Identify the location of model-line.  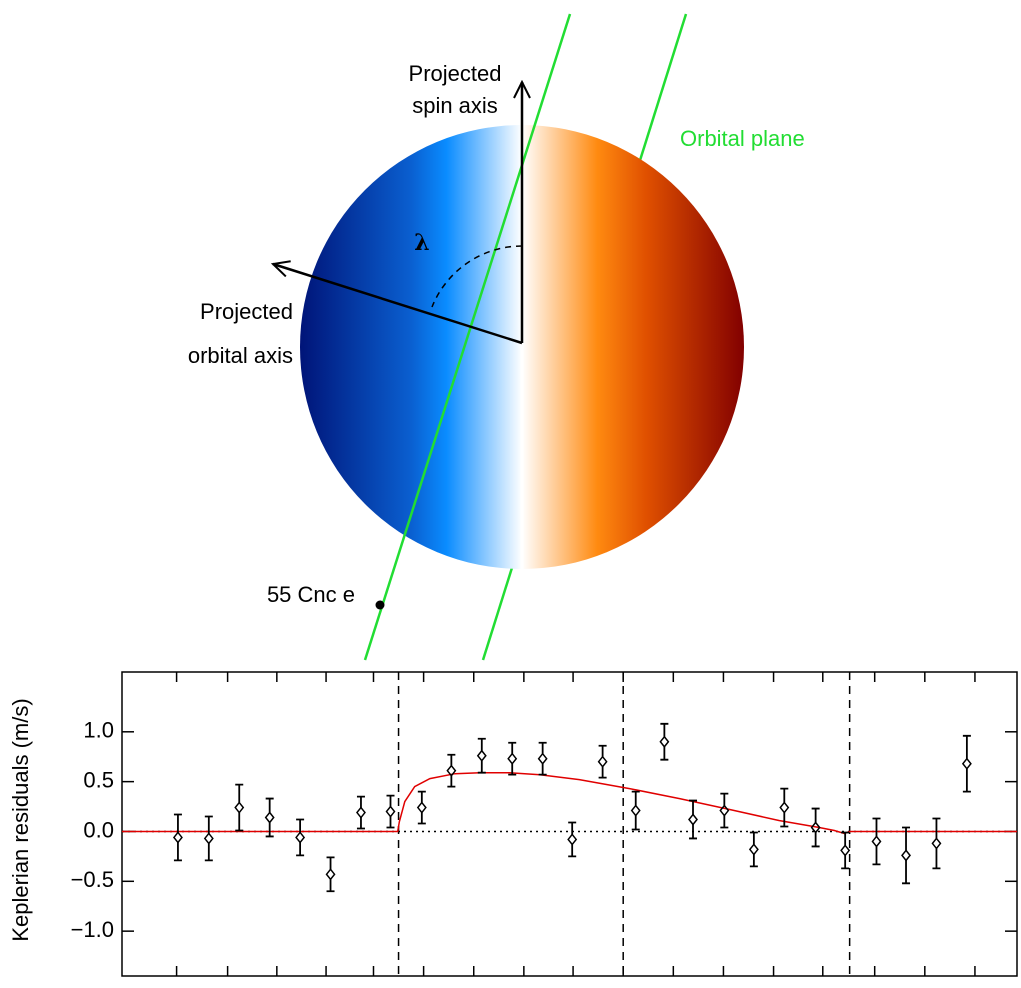
(569, 803).